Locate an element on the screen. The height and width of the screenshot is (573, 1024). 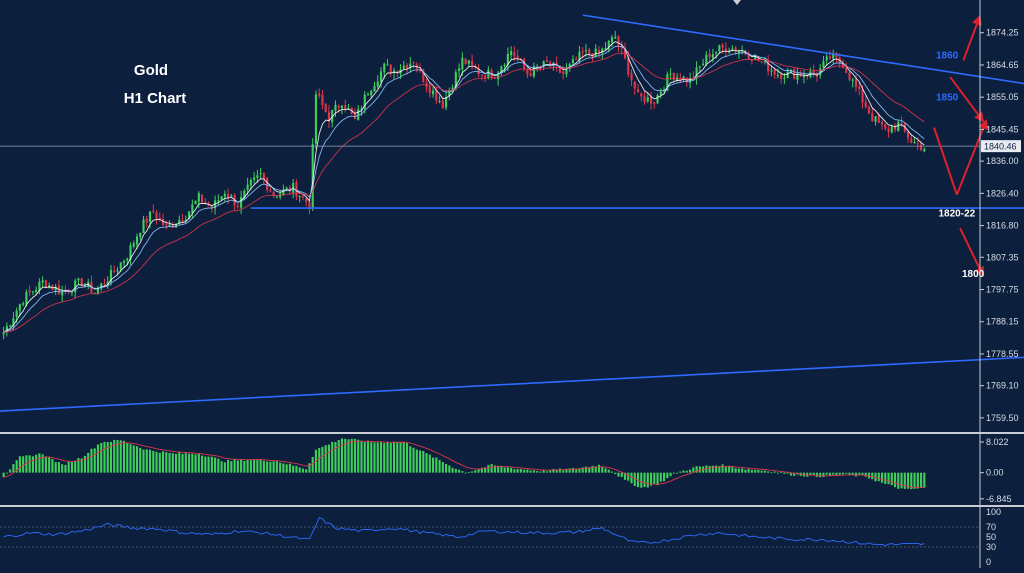
level-label: 1800 is located at coordinates (973, 274).